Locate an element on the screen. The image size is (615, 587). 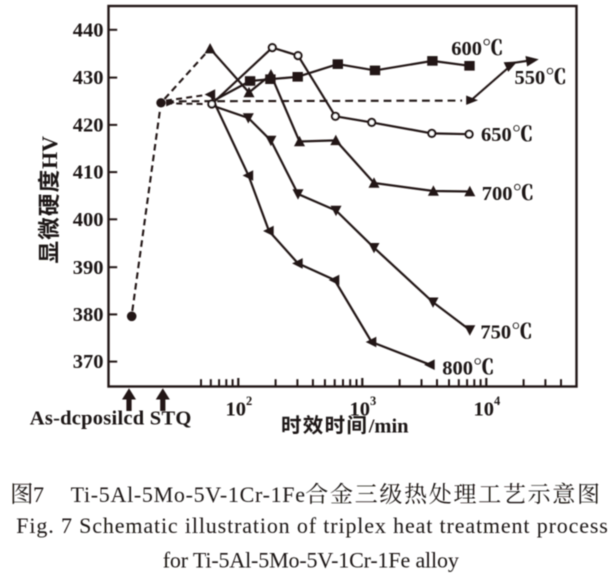
svg-text: 390 is located at coordinates (88, 268).